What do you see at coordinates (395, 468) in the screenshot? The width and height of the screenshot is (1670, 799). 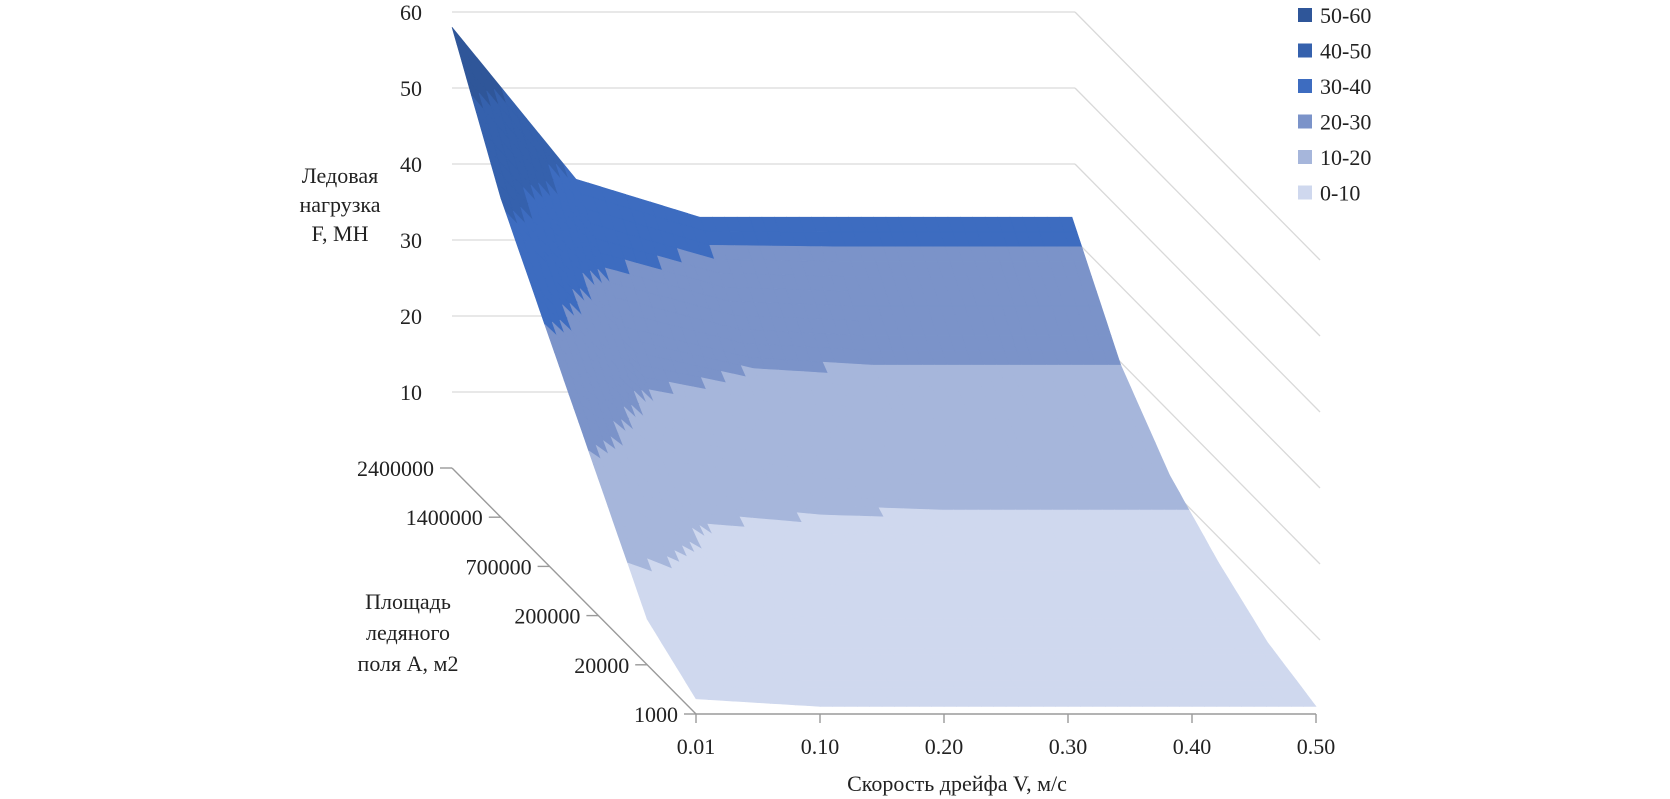 I see `y-tick-label-5: 2400000` at bounding box center [395, 468].